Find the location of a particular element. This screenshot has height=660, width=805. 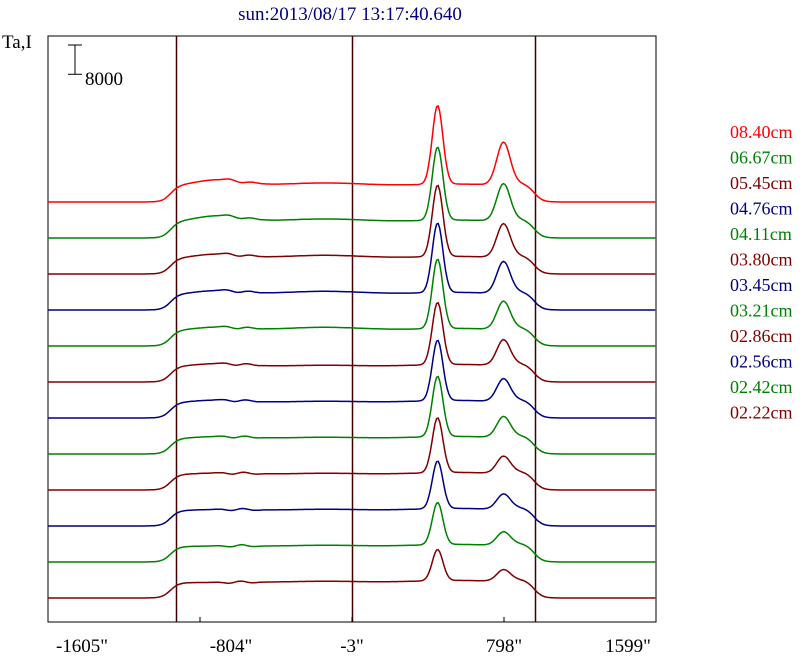

legend-entry-04.76cm: 04.76cm is located at coordinates (761, 209).